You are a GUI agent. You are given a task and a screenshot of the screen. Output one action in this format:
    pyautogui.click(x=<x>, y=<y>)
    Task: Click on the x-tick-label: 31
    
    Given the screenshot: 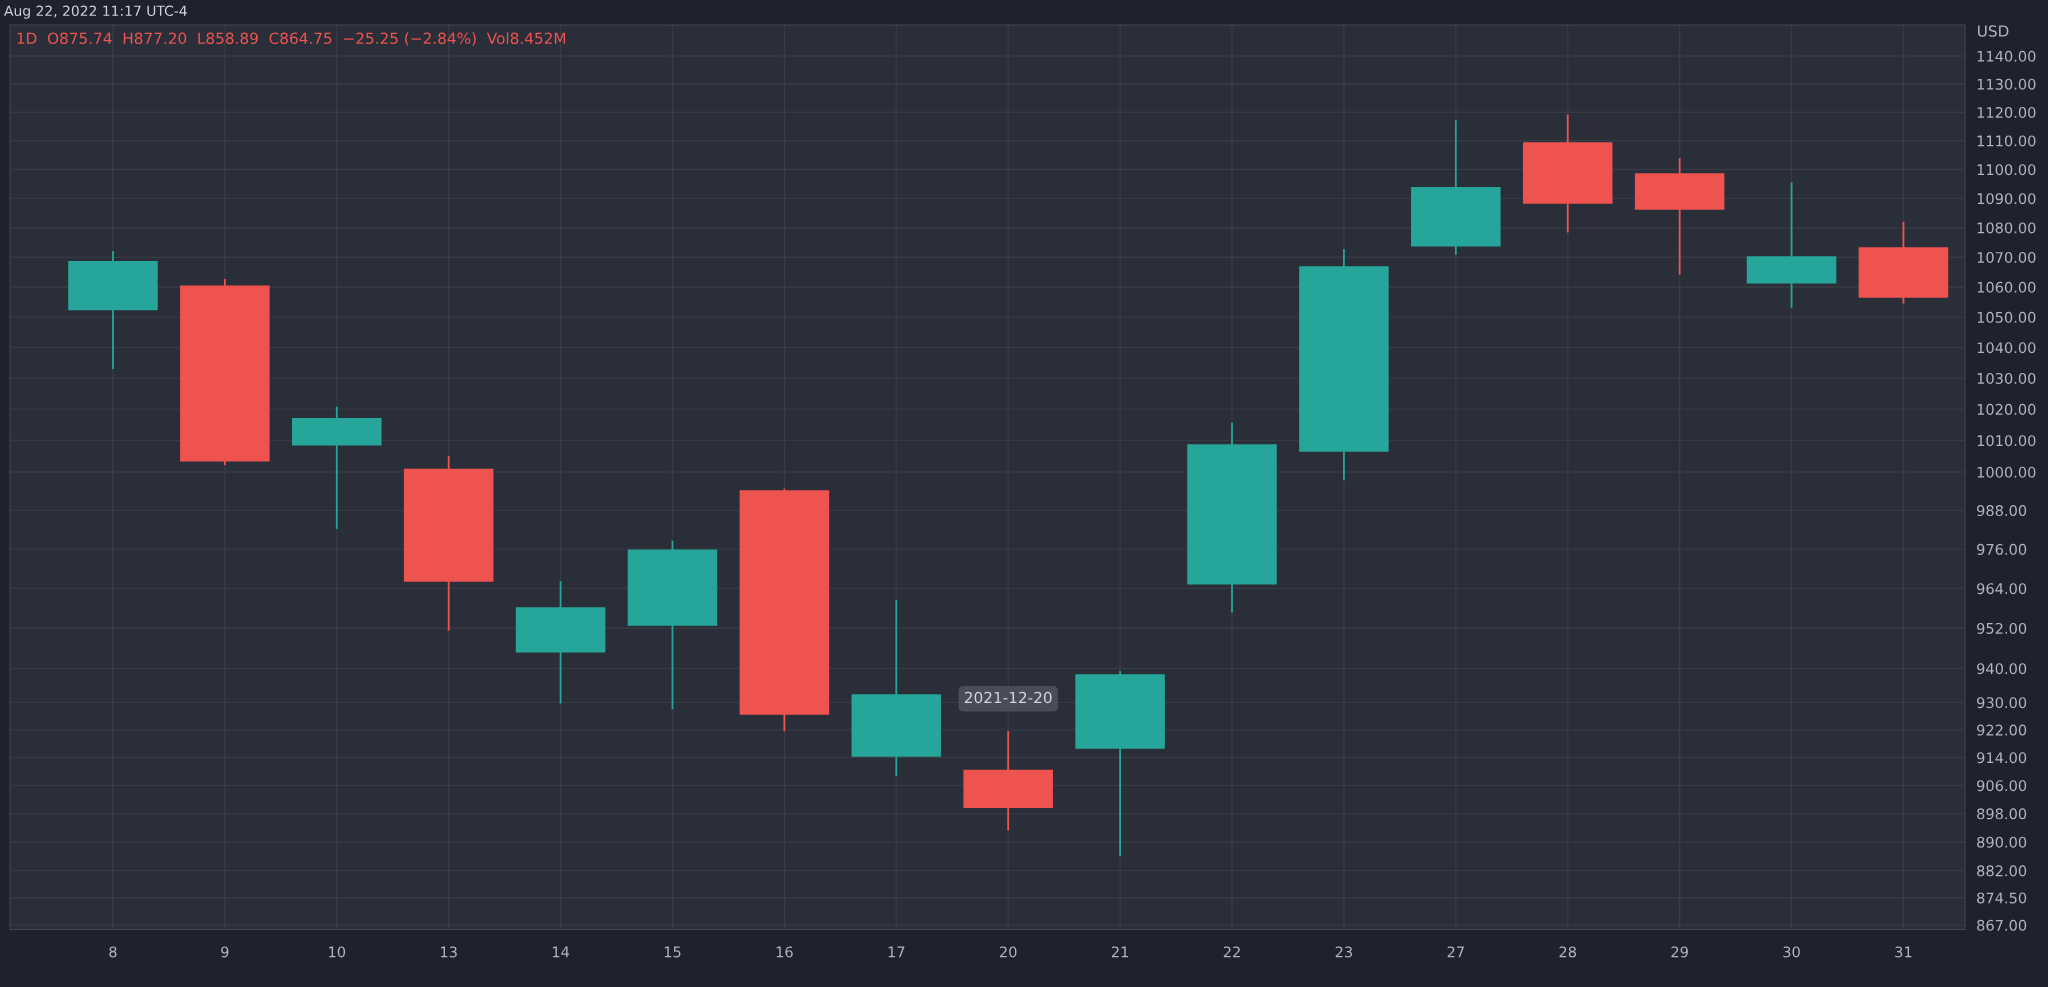 What is the action you would take?
    pyautogui.click(x=1903, y=952)
    